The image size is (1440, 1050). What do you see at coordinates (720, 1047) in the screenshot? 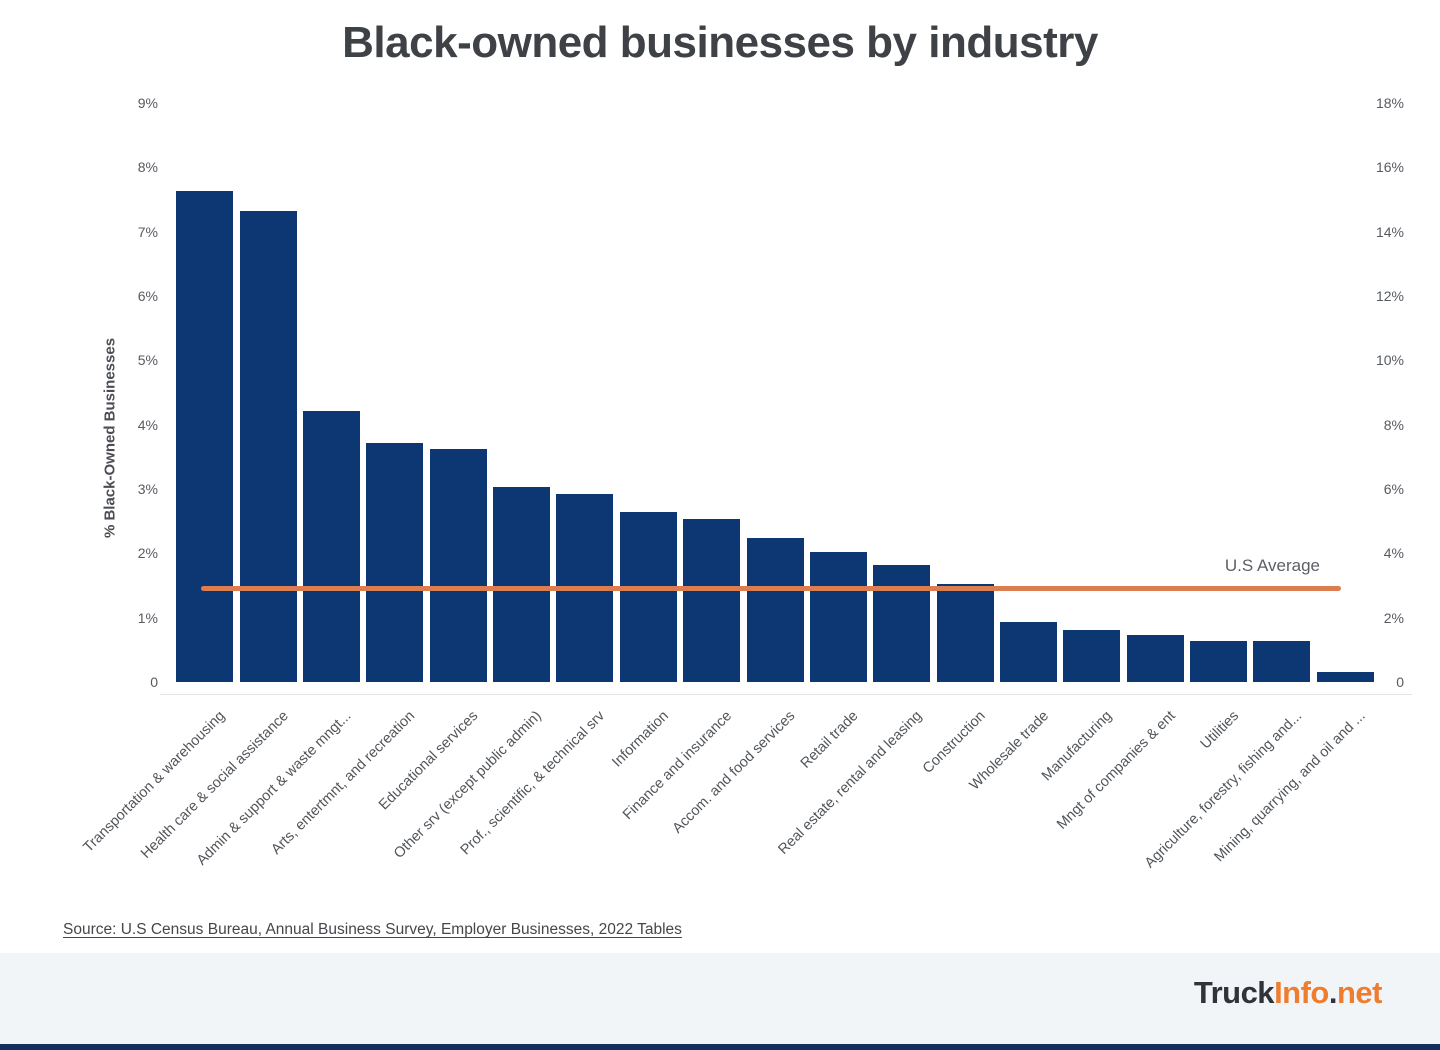
I see `footer-accent-bar` at bounding box center [720, 1047].